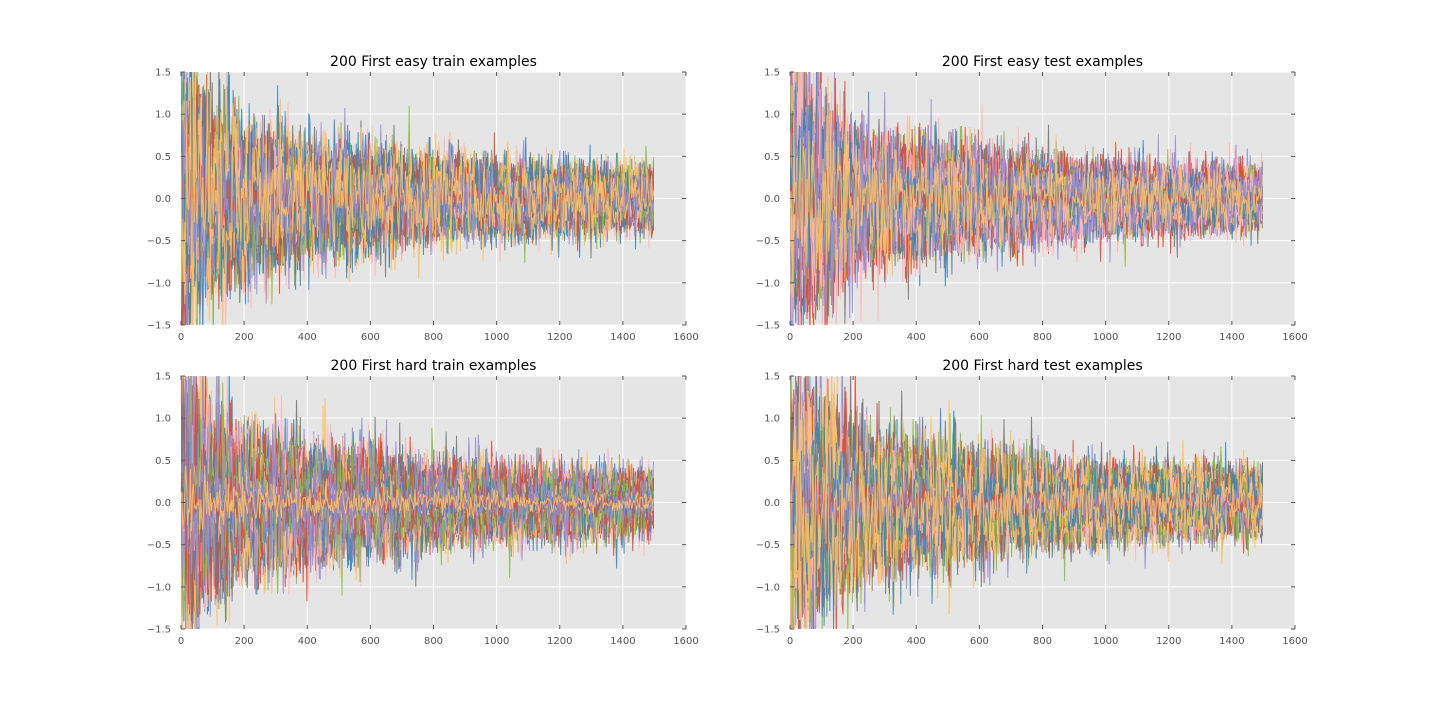 This screenshot has width=1440, height=720. I want to click on chart-title: 200 First hard test examples, so click(1042, 366).